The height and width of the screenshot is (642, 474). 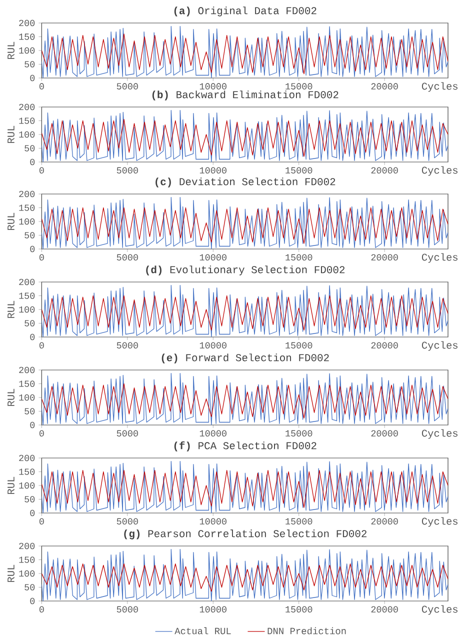 What do you see at coordinates (246, 183) in the screenshot?
I see `chart-title: (c) Deviation Selection FD002` at bounding box center [246, 183].